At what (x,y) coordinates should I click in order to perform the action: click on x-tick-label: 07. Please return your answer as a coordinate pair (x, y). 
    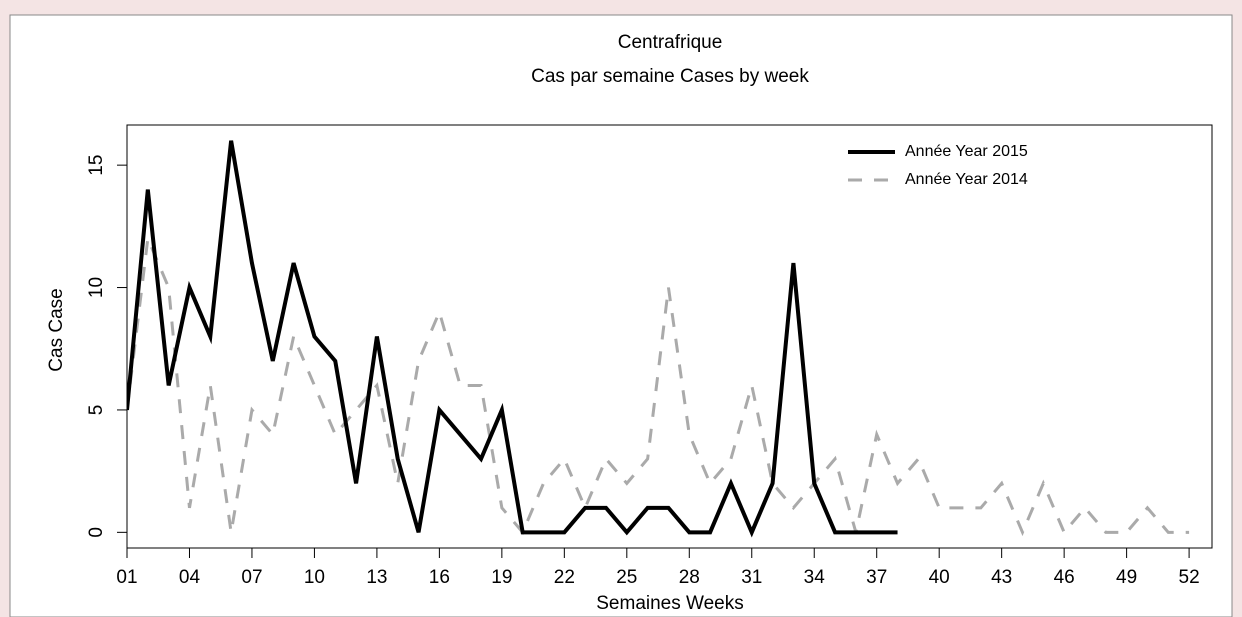
    Looking at the image, I should click on (251, 577).